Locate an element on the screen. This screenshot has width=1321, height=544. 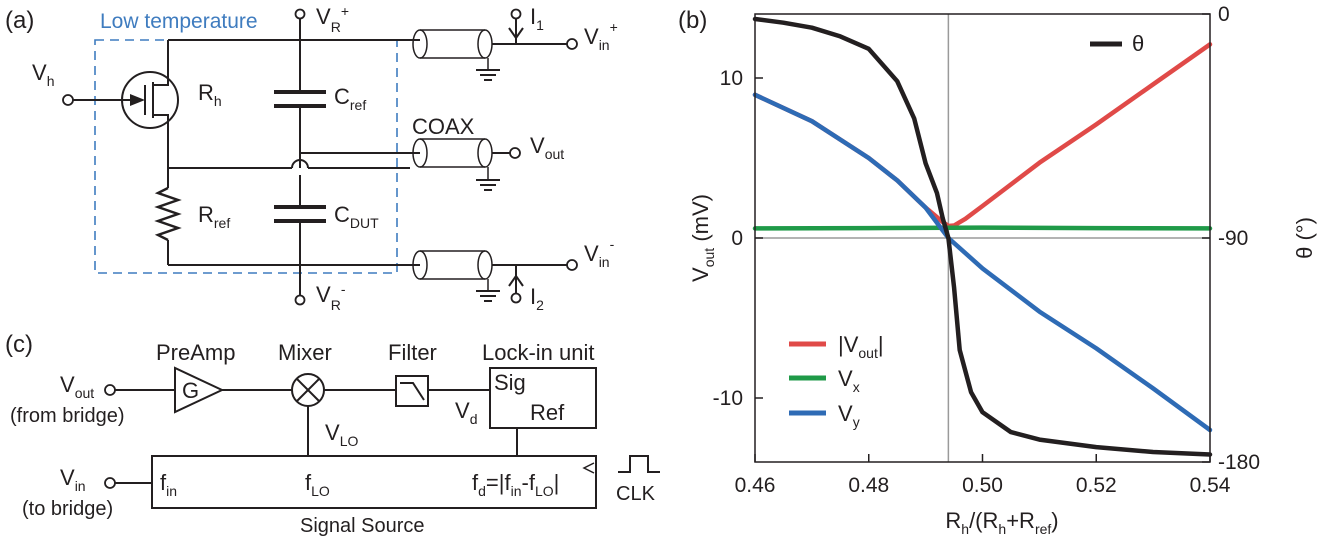
clk-input-arrow is located at coordinates (588, 468).